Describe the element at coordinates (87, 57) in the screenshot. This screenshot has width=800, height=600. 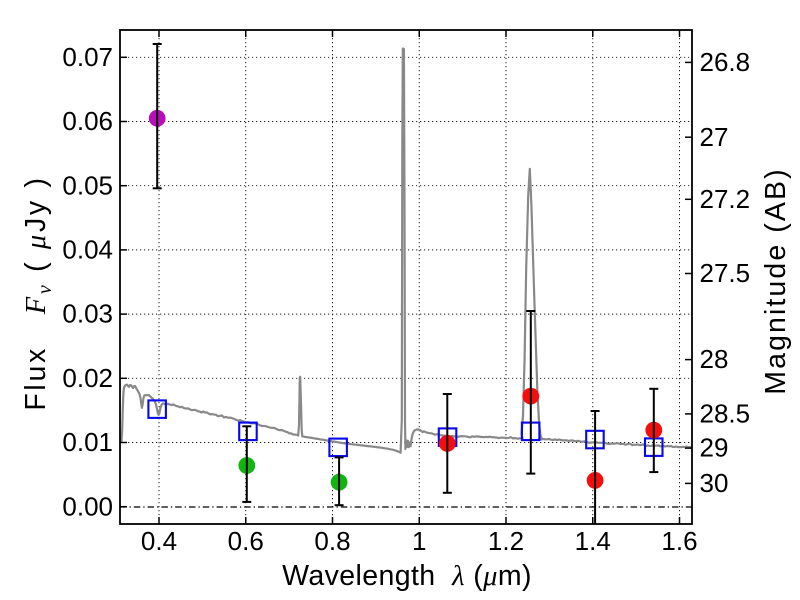
I see `svg-text: 0.07` at that location.